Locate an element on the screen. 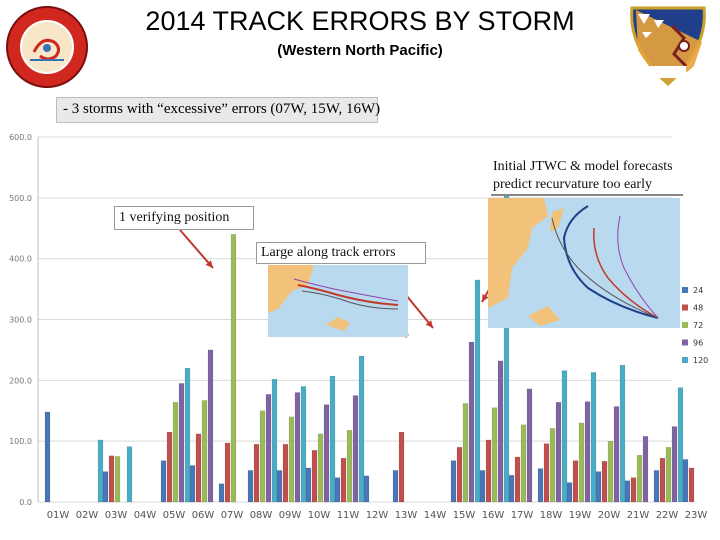 The width and height of the screenshot is (720, 540). legend-label: 24 is located at coordinates (698, 290).